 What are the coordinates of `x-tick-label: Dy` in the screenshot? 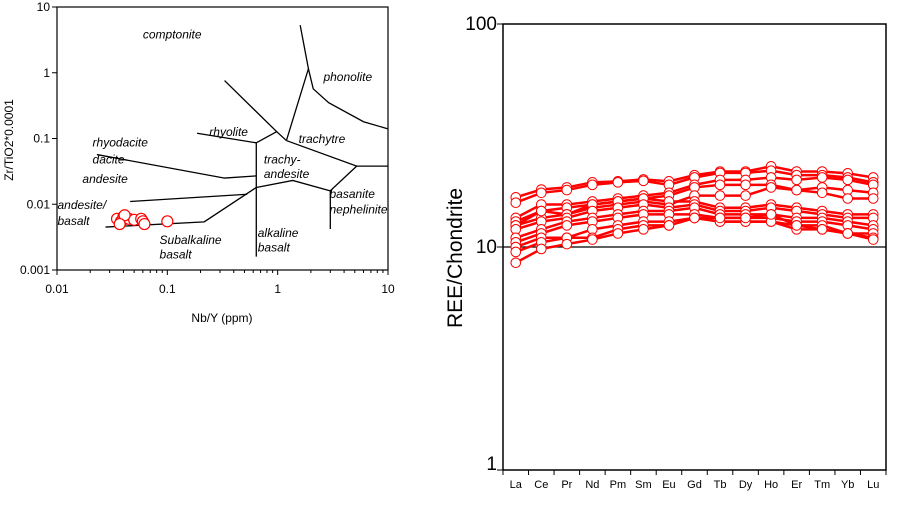 It's located at (746, 485).